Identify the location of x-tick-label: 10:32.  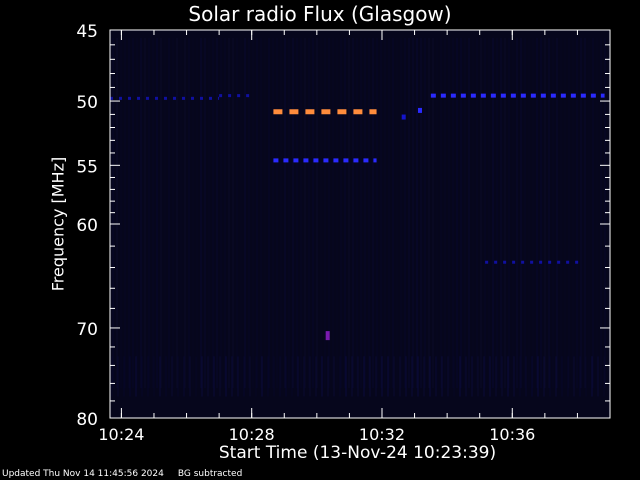
(382, 434).